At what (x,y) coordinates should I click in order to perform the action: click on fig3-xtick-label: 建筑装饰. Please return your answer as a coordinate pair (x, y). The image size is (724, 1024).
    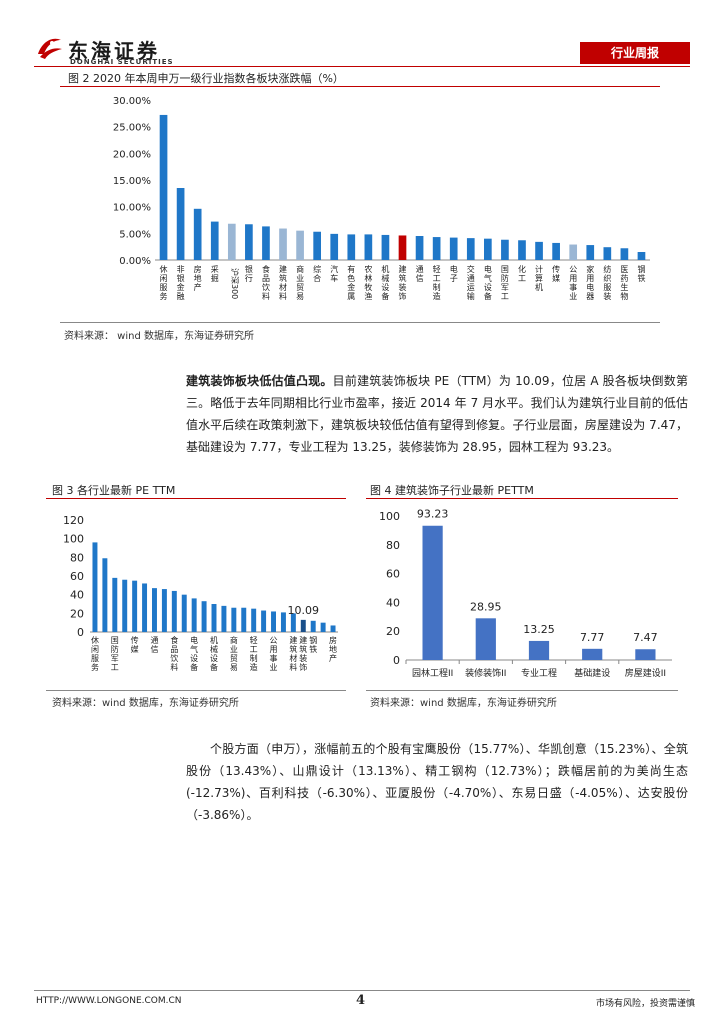
    Looking at the image, I should click on (303, 653).